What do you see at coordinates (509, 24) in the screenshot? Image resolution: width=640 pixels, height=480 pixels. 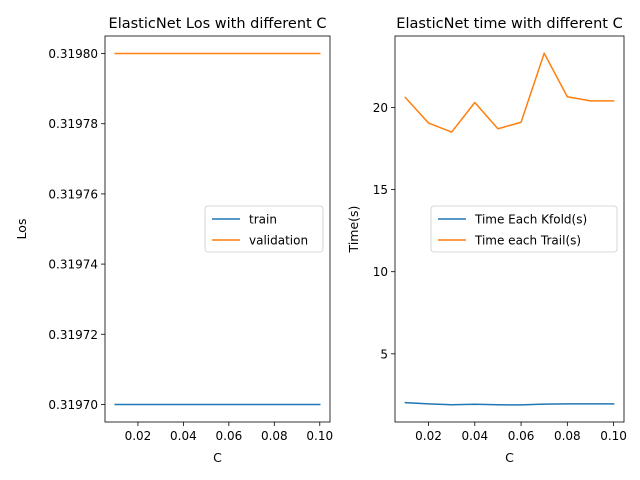 I see `time-chart-title: ElasticNet time with different C` at bounding box center [509, 24].